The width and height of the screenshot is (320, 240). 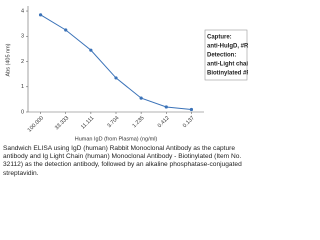 I want to click on x-axis-label: Human IgD (from Plasma) (ng/ml), so click(x=116, y=139).